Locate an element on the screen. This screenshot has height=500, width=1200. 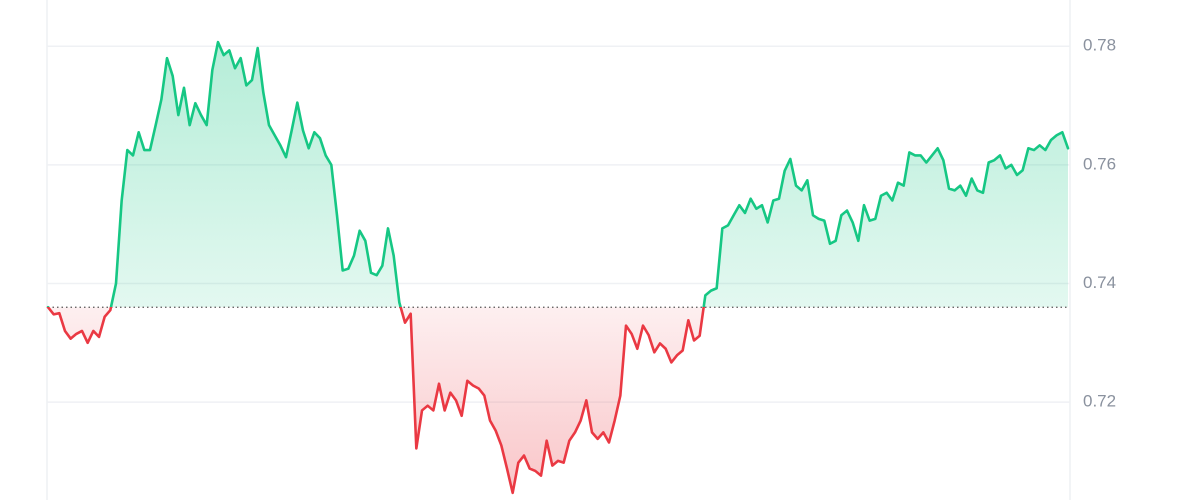
y-tick-label: 0.72 is located at coordinates (1099, 401).